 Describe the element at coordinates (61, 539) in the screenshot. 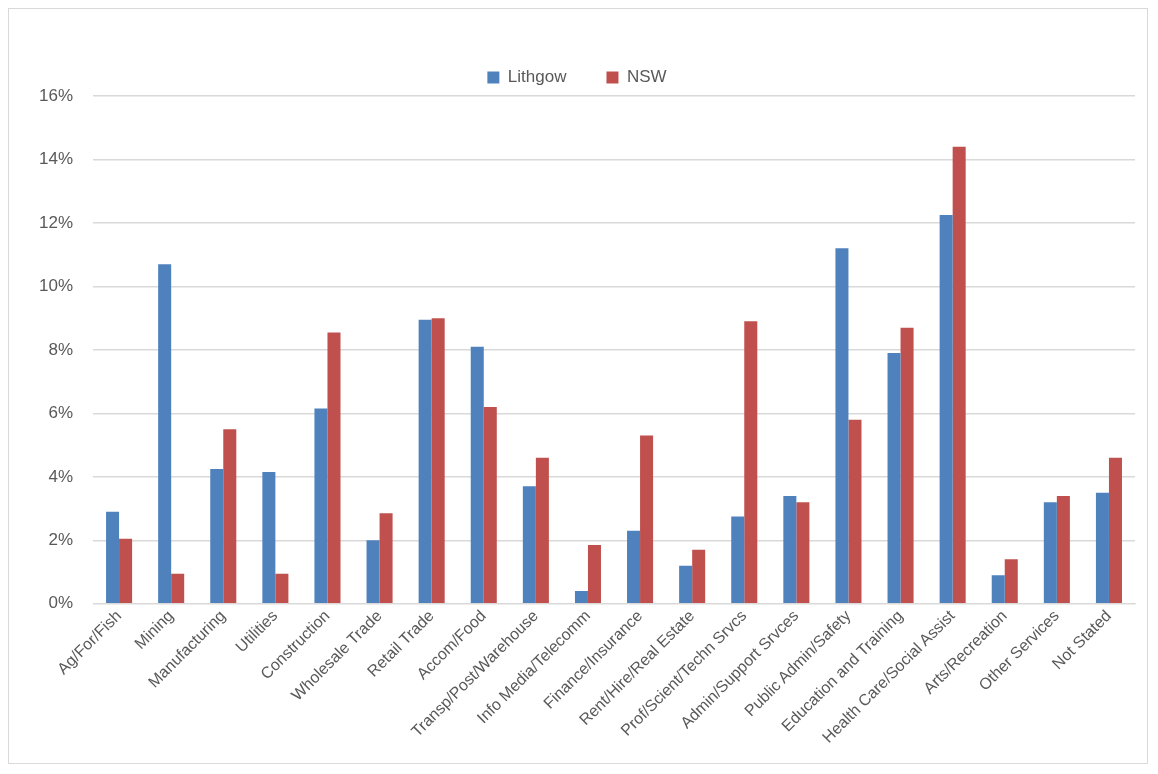

I see `y-tick-label: 2%` at that location.